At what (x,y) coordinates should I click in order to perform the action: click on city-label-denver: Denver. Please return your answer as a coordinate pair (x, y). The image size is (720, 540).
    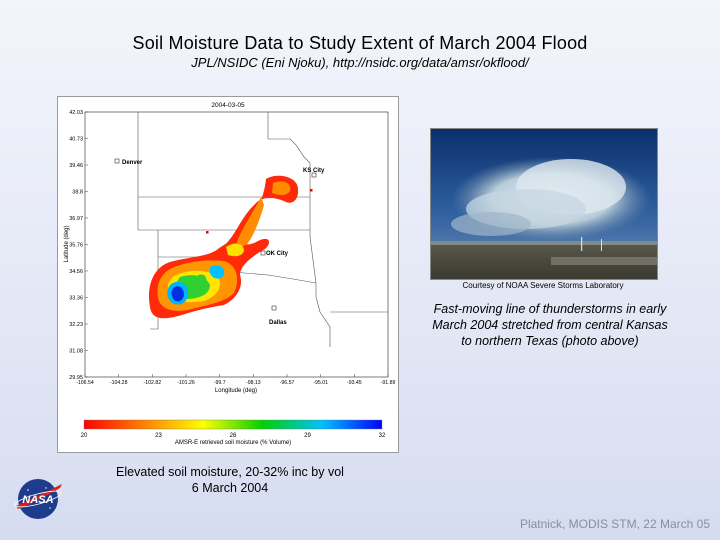
    Looking at the image, I should click on (132, 163).